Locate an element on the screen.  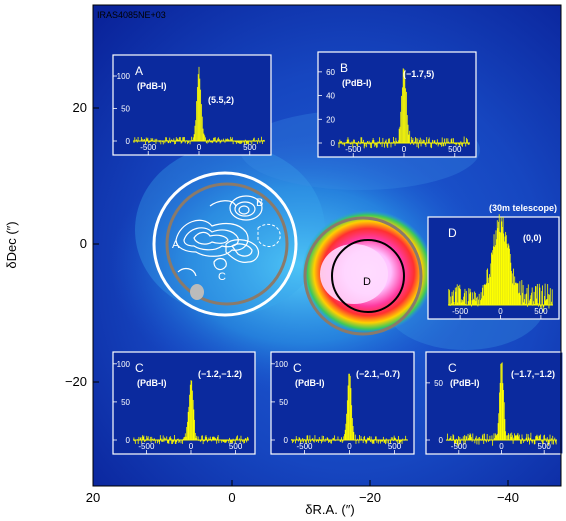
aperture-inner-ring is located at coordinates (227, 244).